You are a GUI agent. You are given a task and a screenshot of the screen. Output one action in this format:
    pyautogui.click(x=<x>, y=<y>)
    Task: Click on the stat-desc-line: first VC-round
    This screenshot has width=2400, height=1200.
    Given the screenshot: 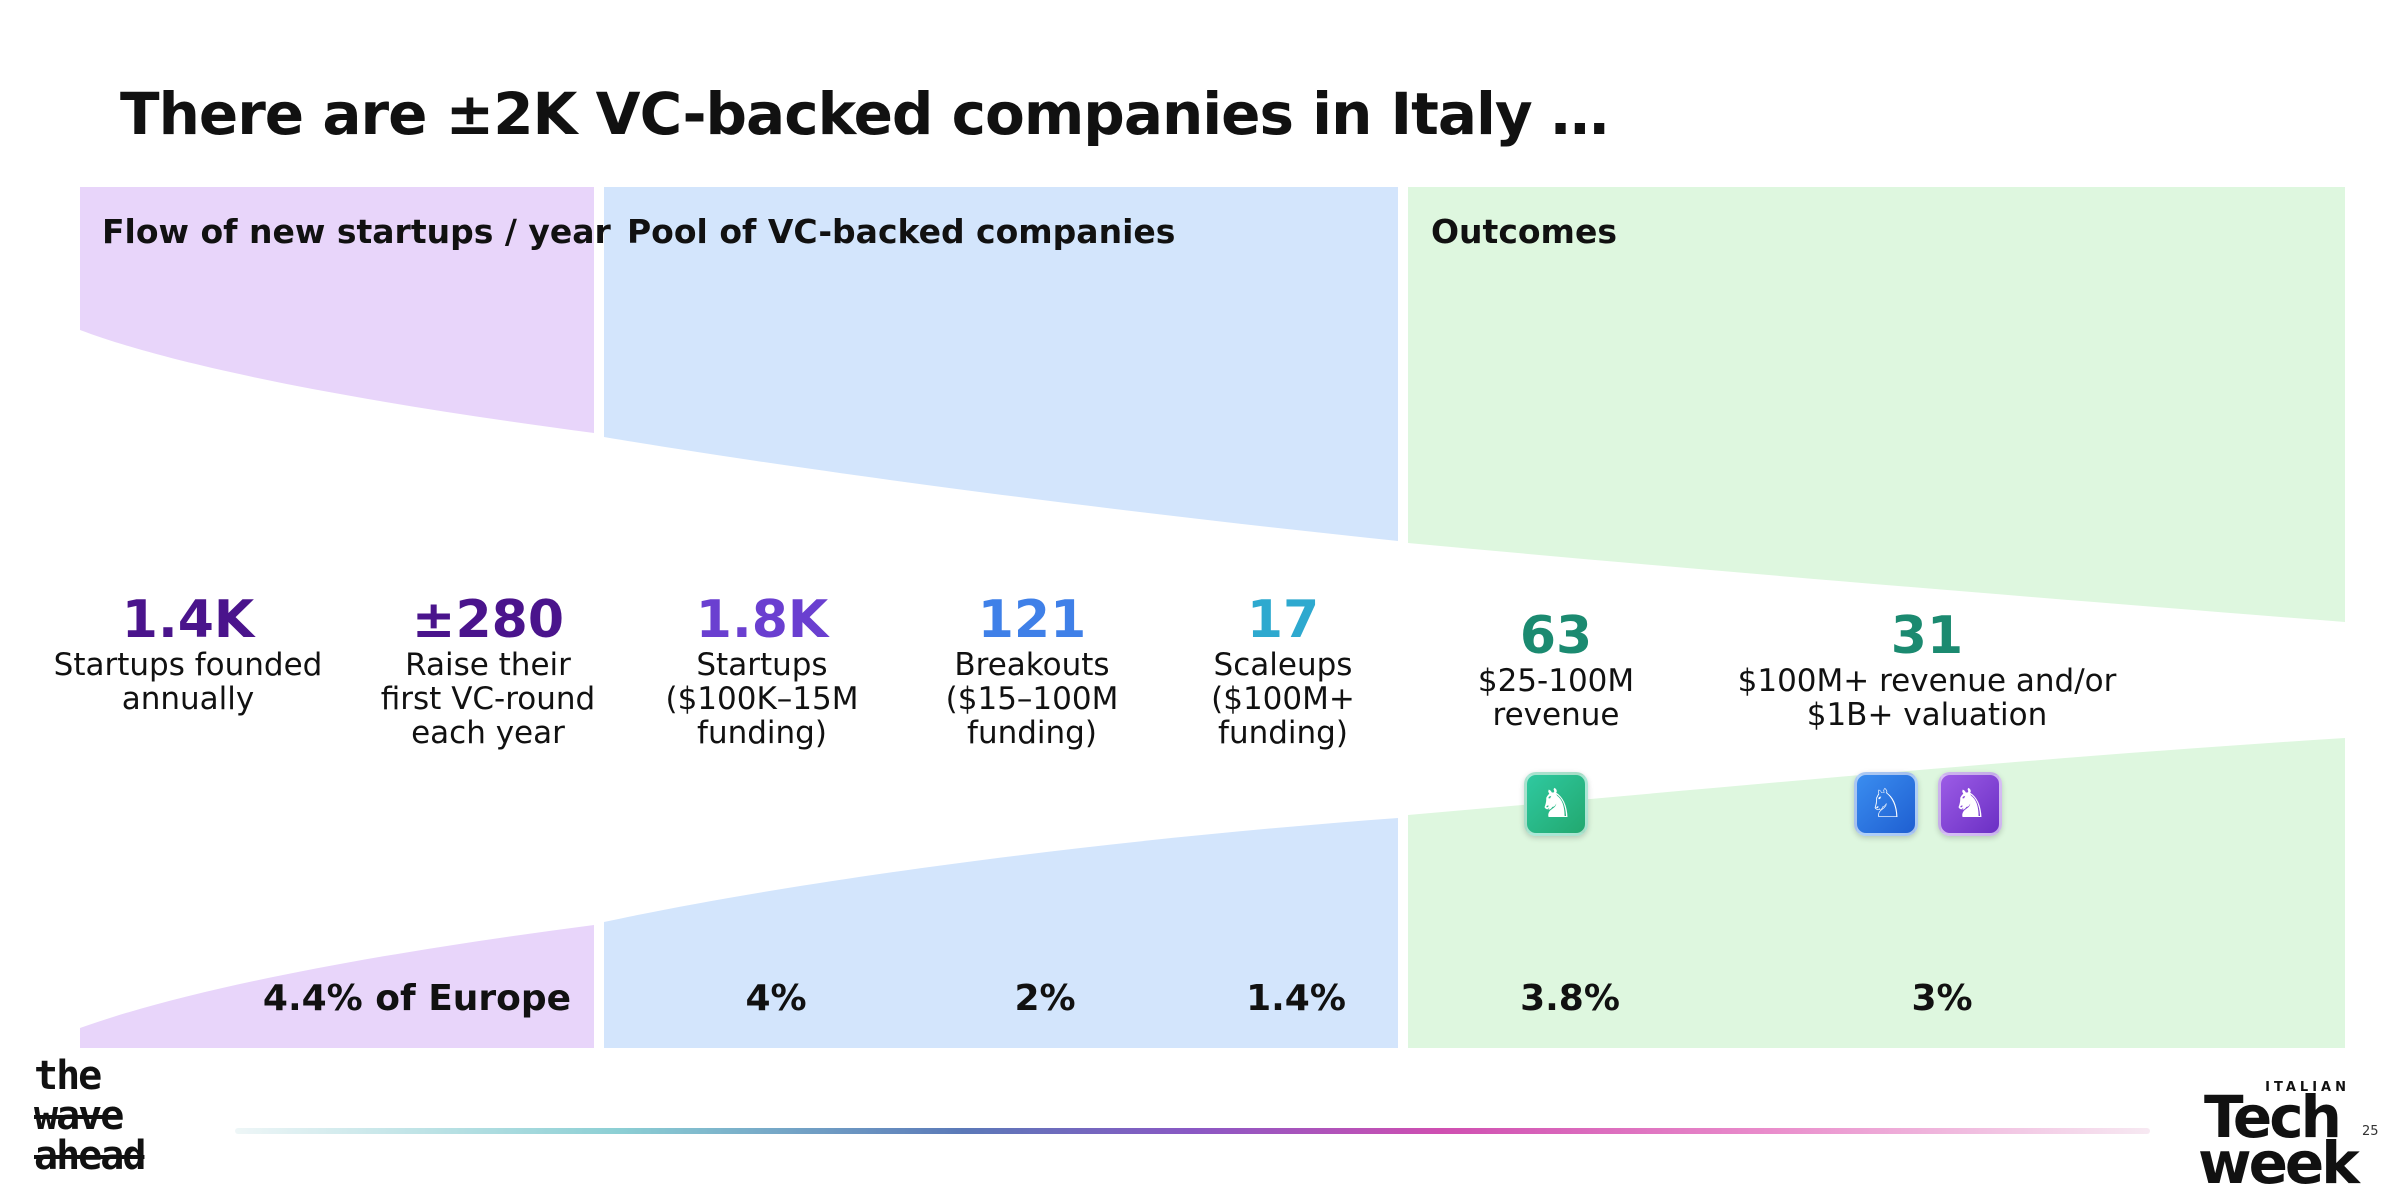 What is the action you would take?
    pyautogui.click(x=488, y=699)
    